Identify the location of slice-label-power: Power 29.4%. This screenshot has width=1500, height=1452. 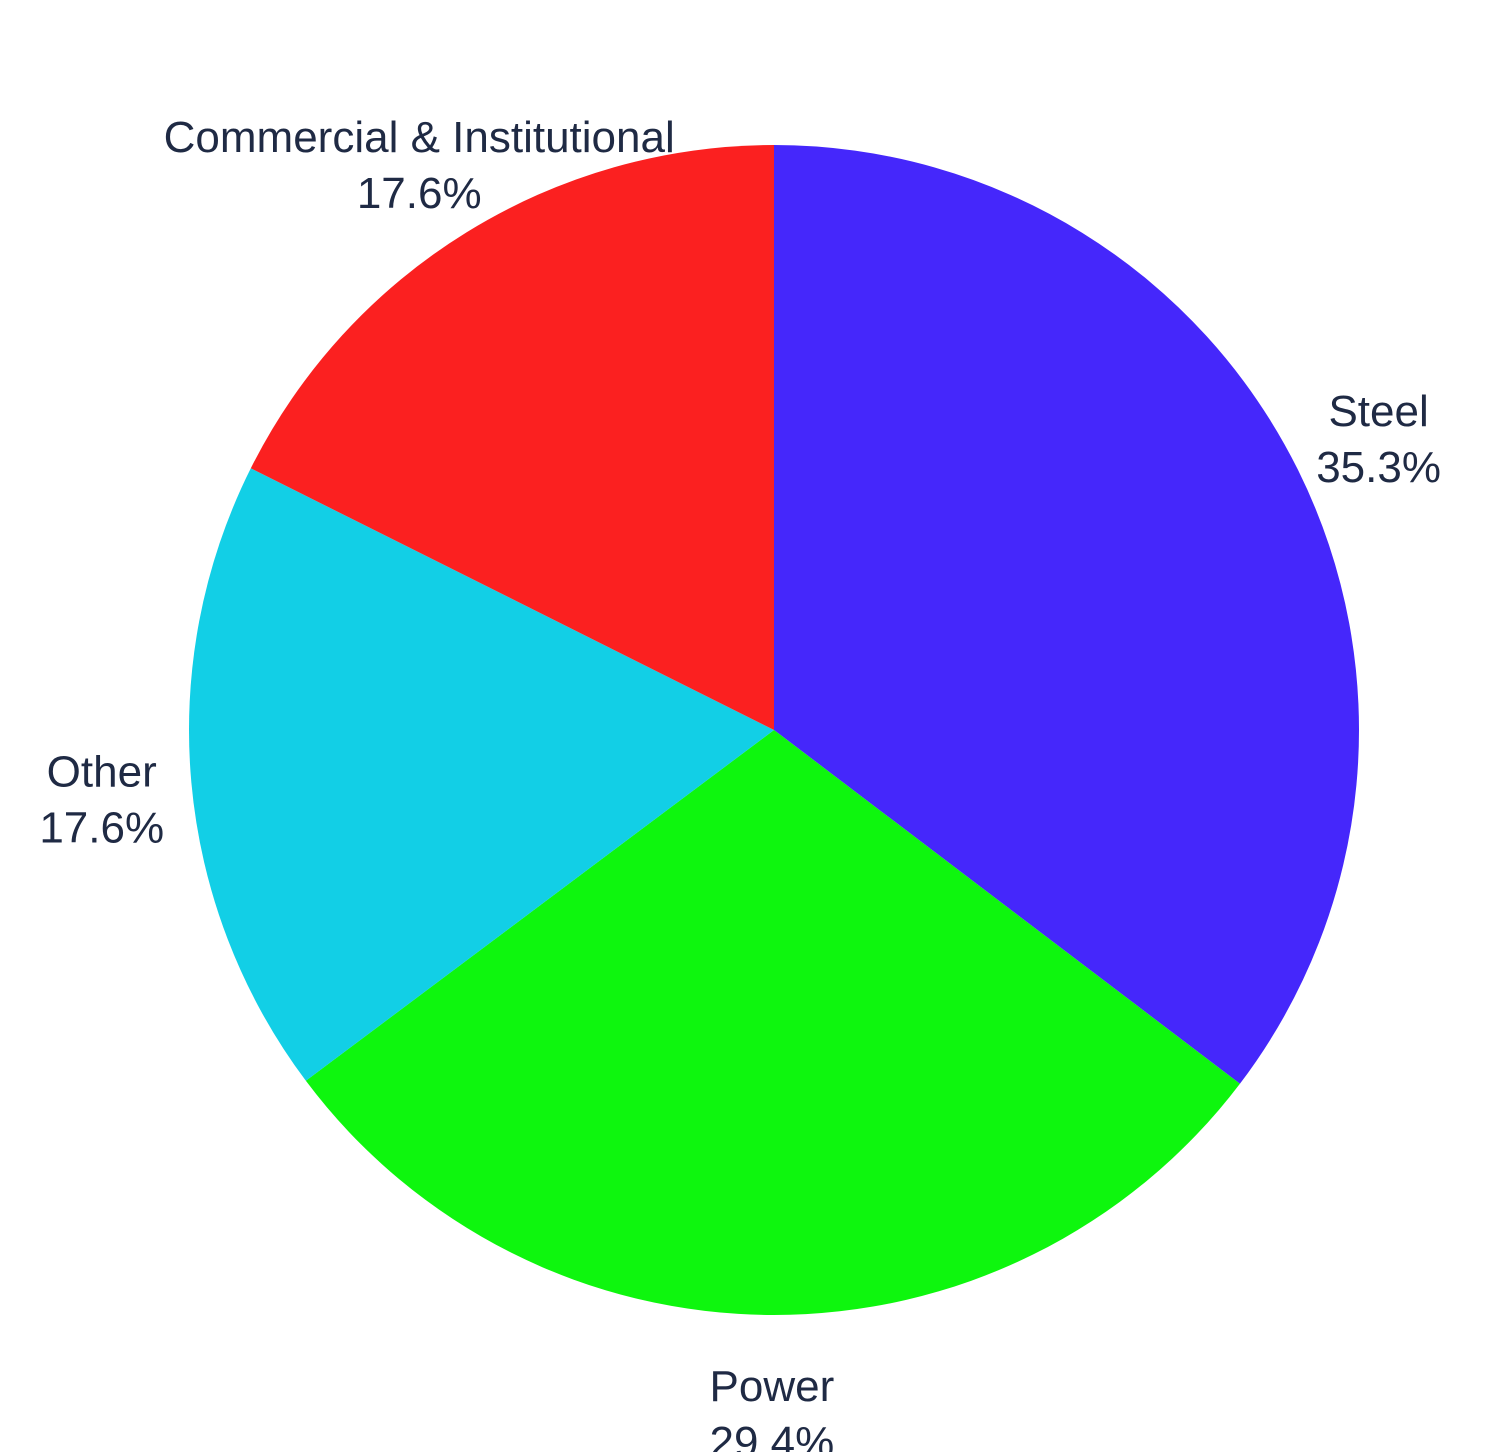
(772, 1407).